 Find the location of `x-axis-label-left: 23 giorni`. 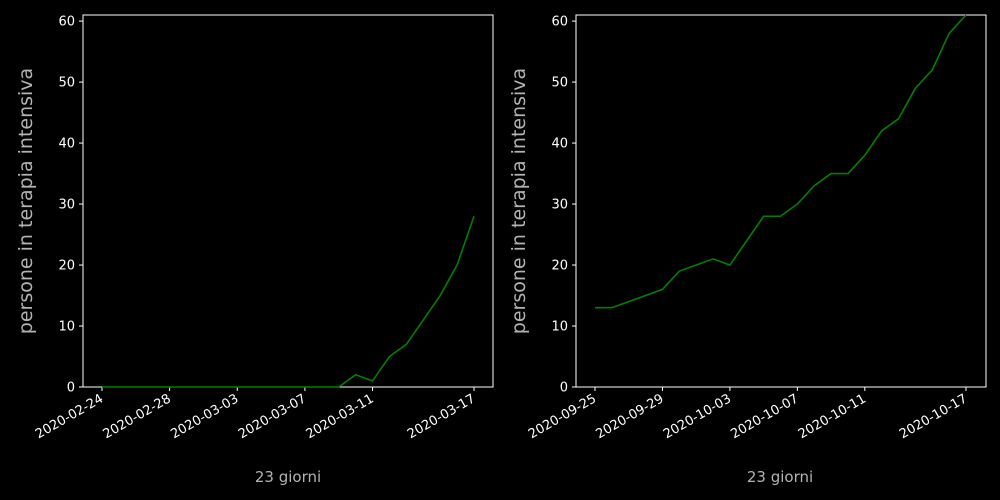

x-axis-label-left: 23 giorni is located at coordinates (288, 477).